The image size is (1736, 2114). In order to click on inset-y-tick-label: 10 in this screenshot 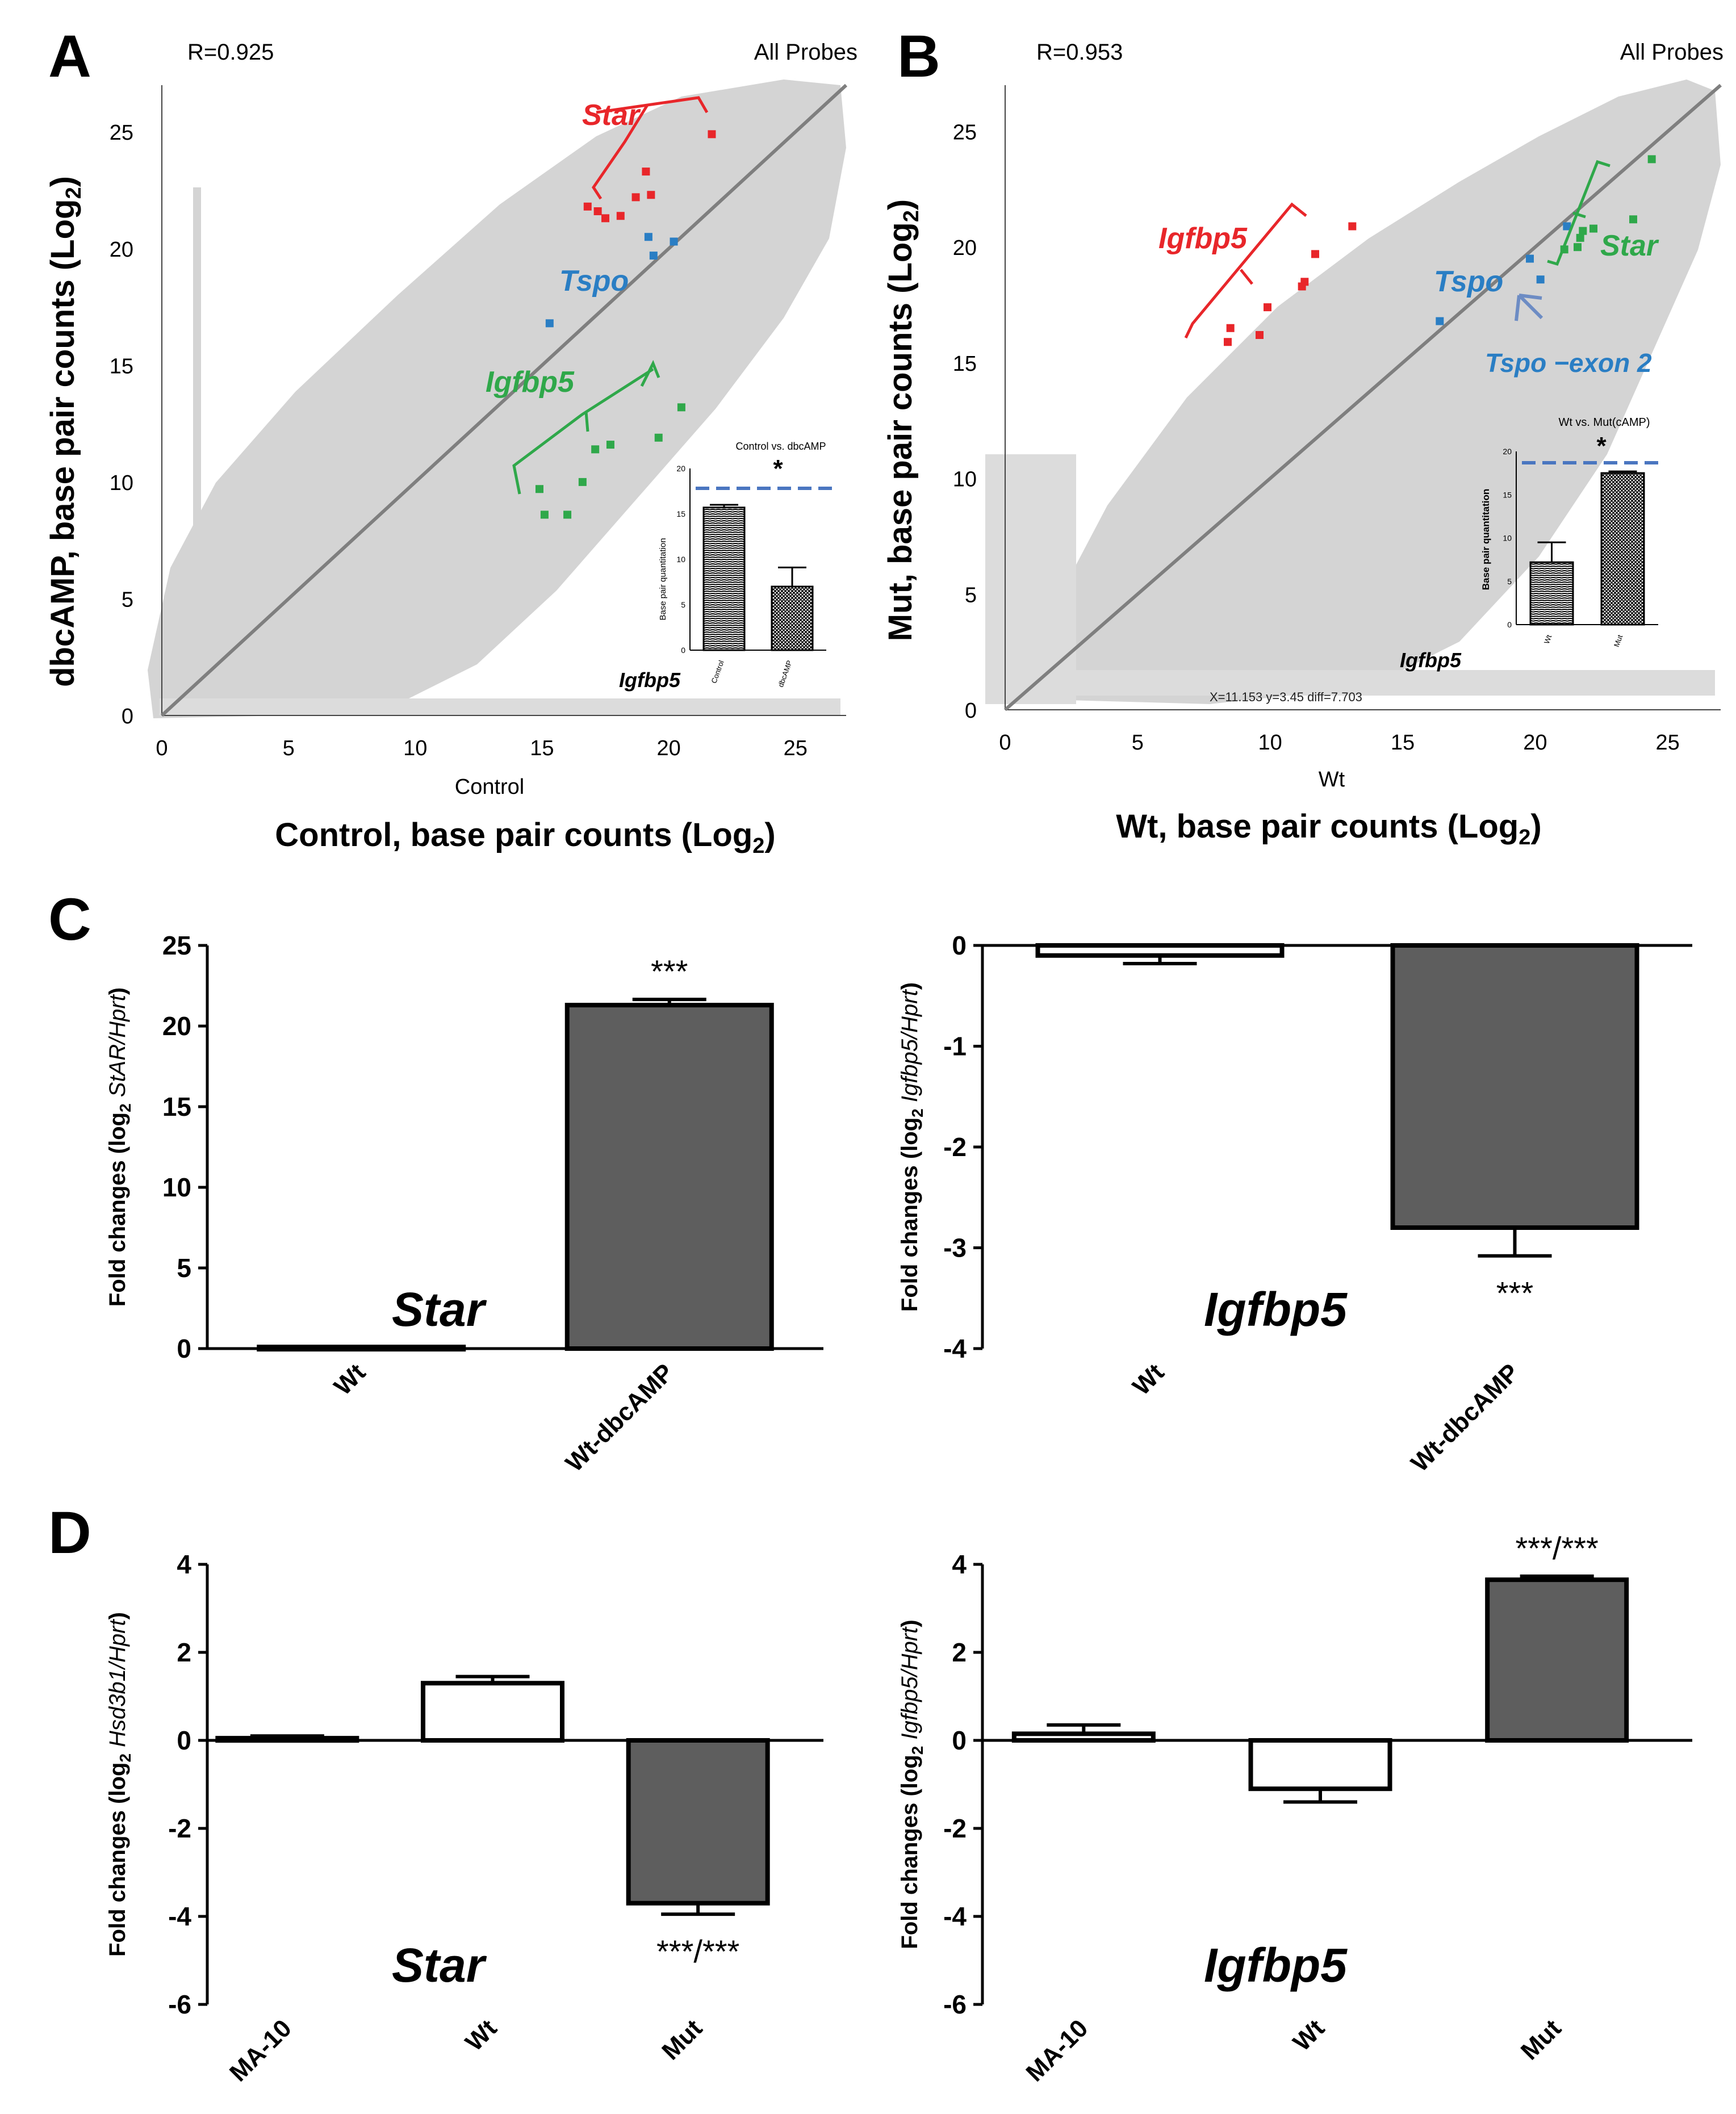, I will do `click(680, 559)`.